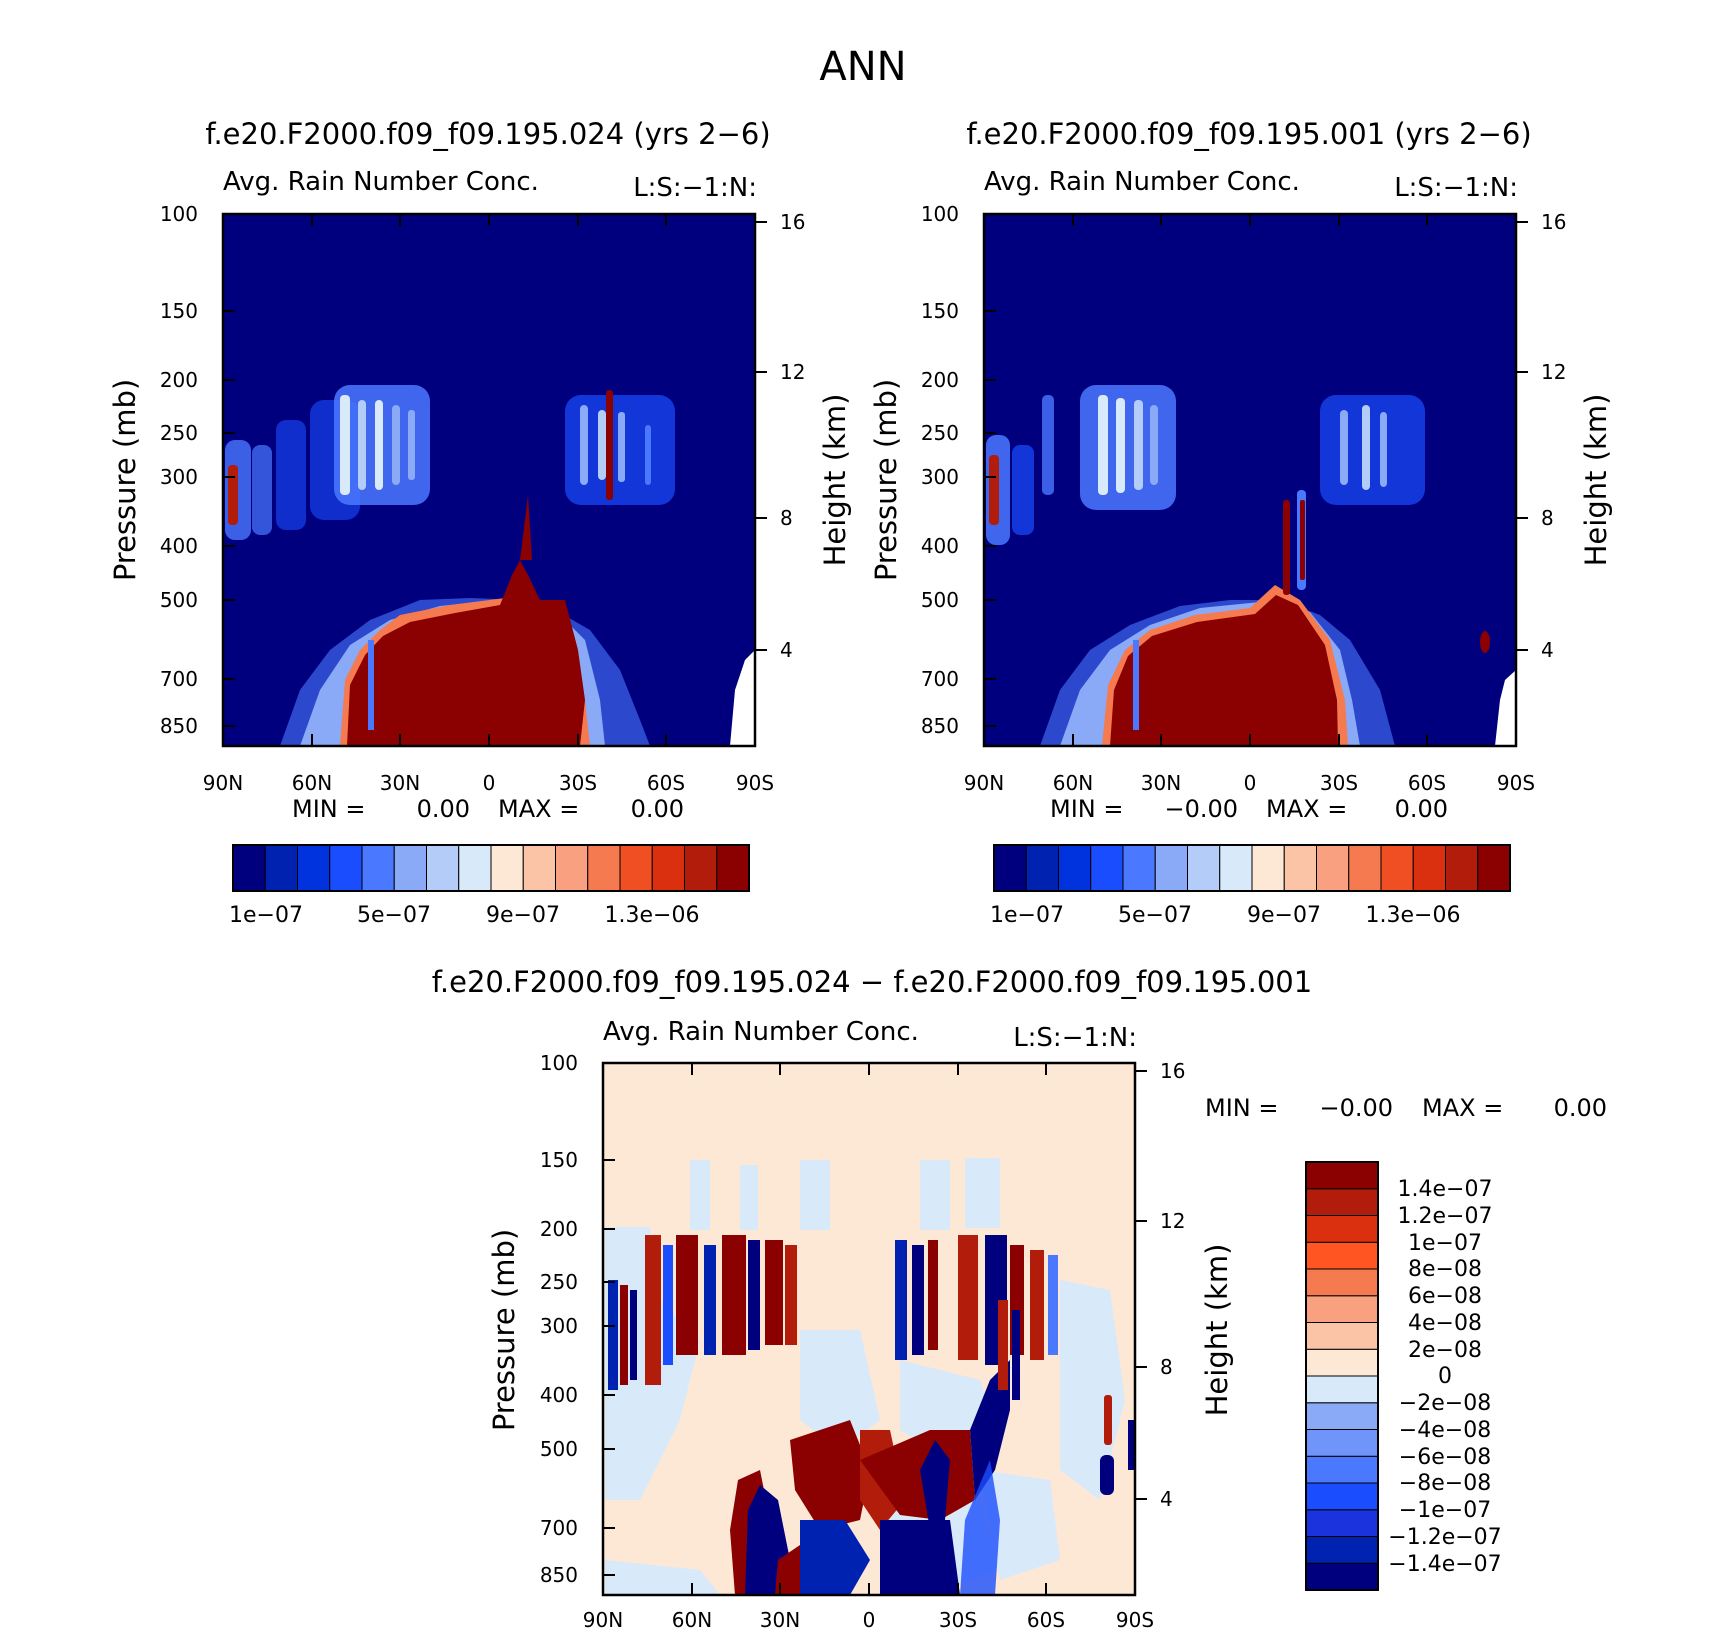 This screenshot has height=1633, width=1710. What do you see at coordinates (1427, 783) in the screenshot?
I see `panel-2-x-tick: 60S` at bounding box center [1427, 783].